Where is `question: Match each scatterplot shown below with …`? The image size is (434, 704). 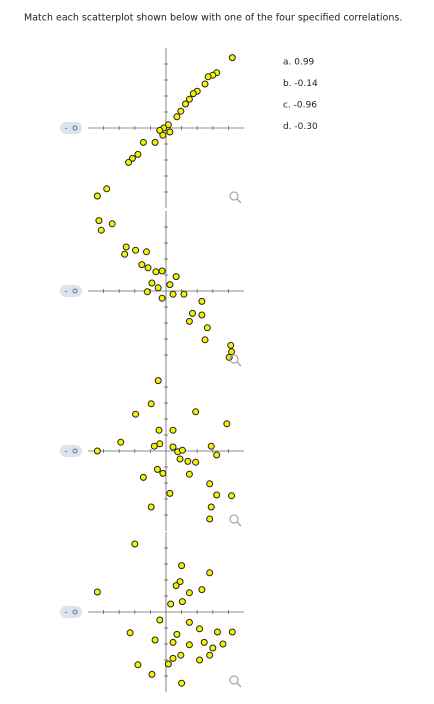
question: Match each scatterplot shown below with … is located at coordinates (213, 18).